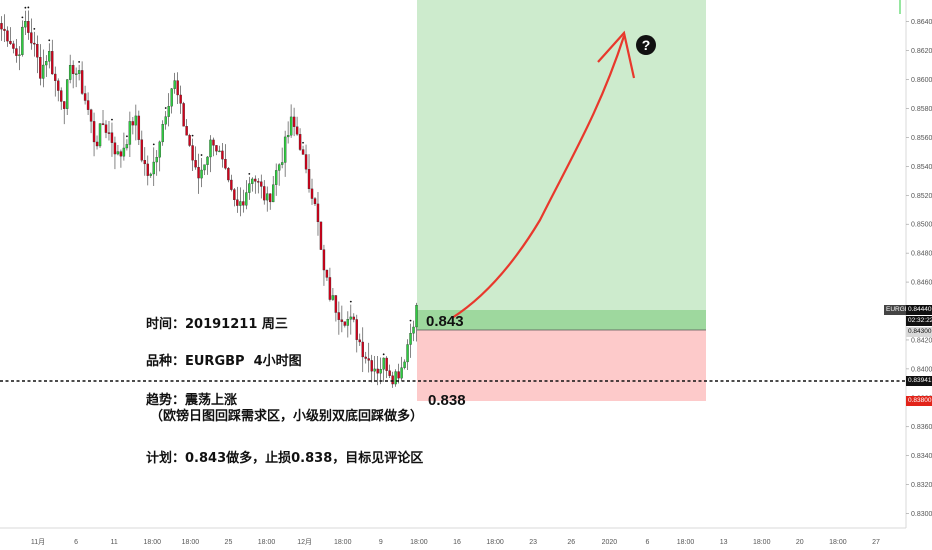 This screenshot has height=550, width=932. Describe the element at coordinates (217, 324) in the screenshot. I see `note-time: 时间：20191211 周三` at that location.